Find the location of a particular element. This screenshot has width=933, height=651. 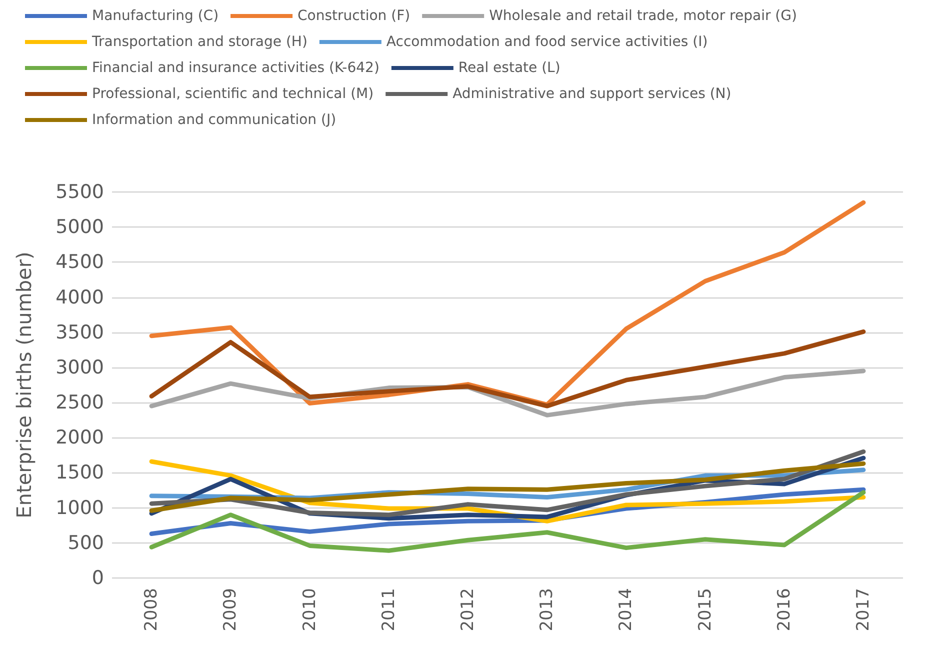

y-tick-label: 5000 is located at coordinates (80, 227).